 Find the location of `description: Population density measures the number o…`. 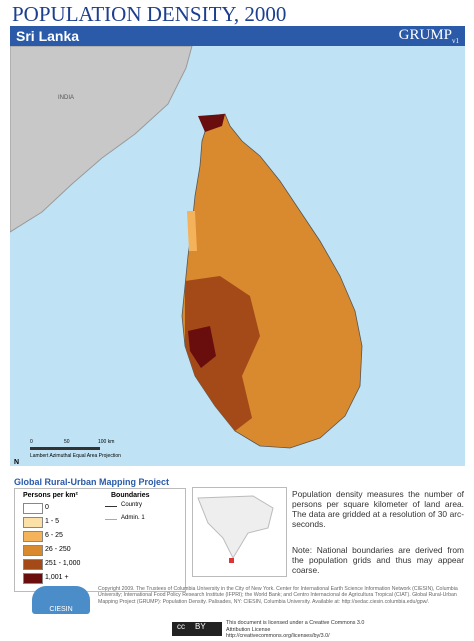

description: Population density measures the number o… is located at coordinates (378, 509).